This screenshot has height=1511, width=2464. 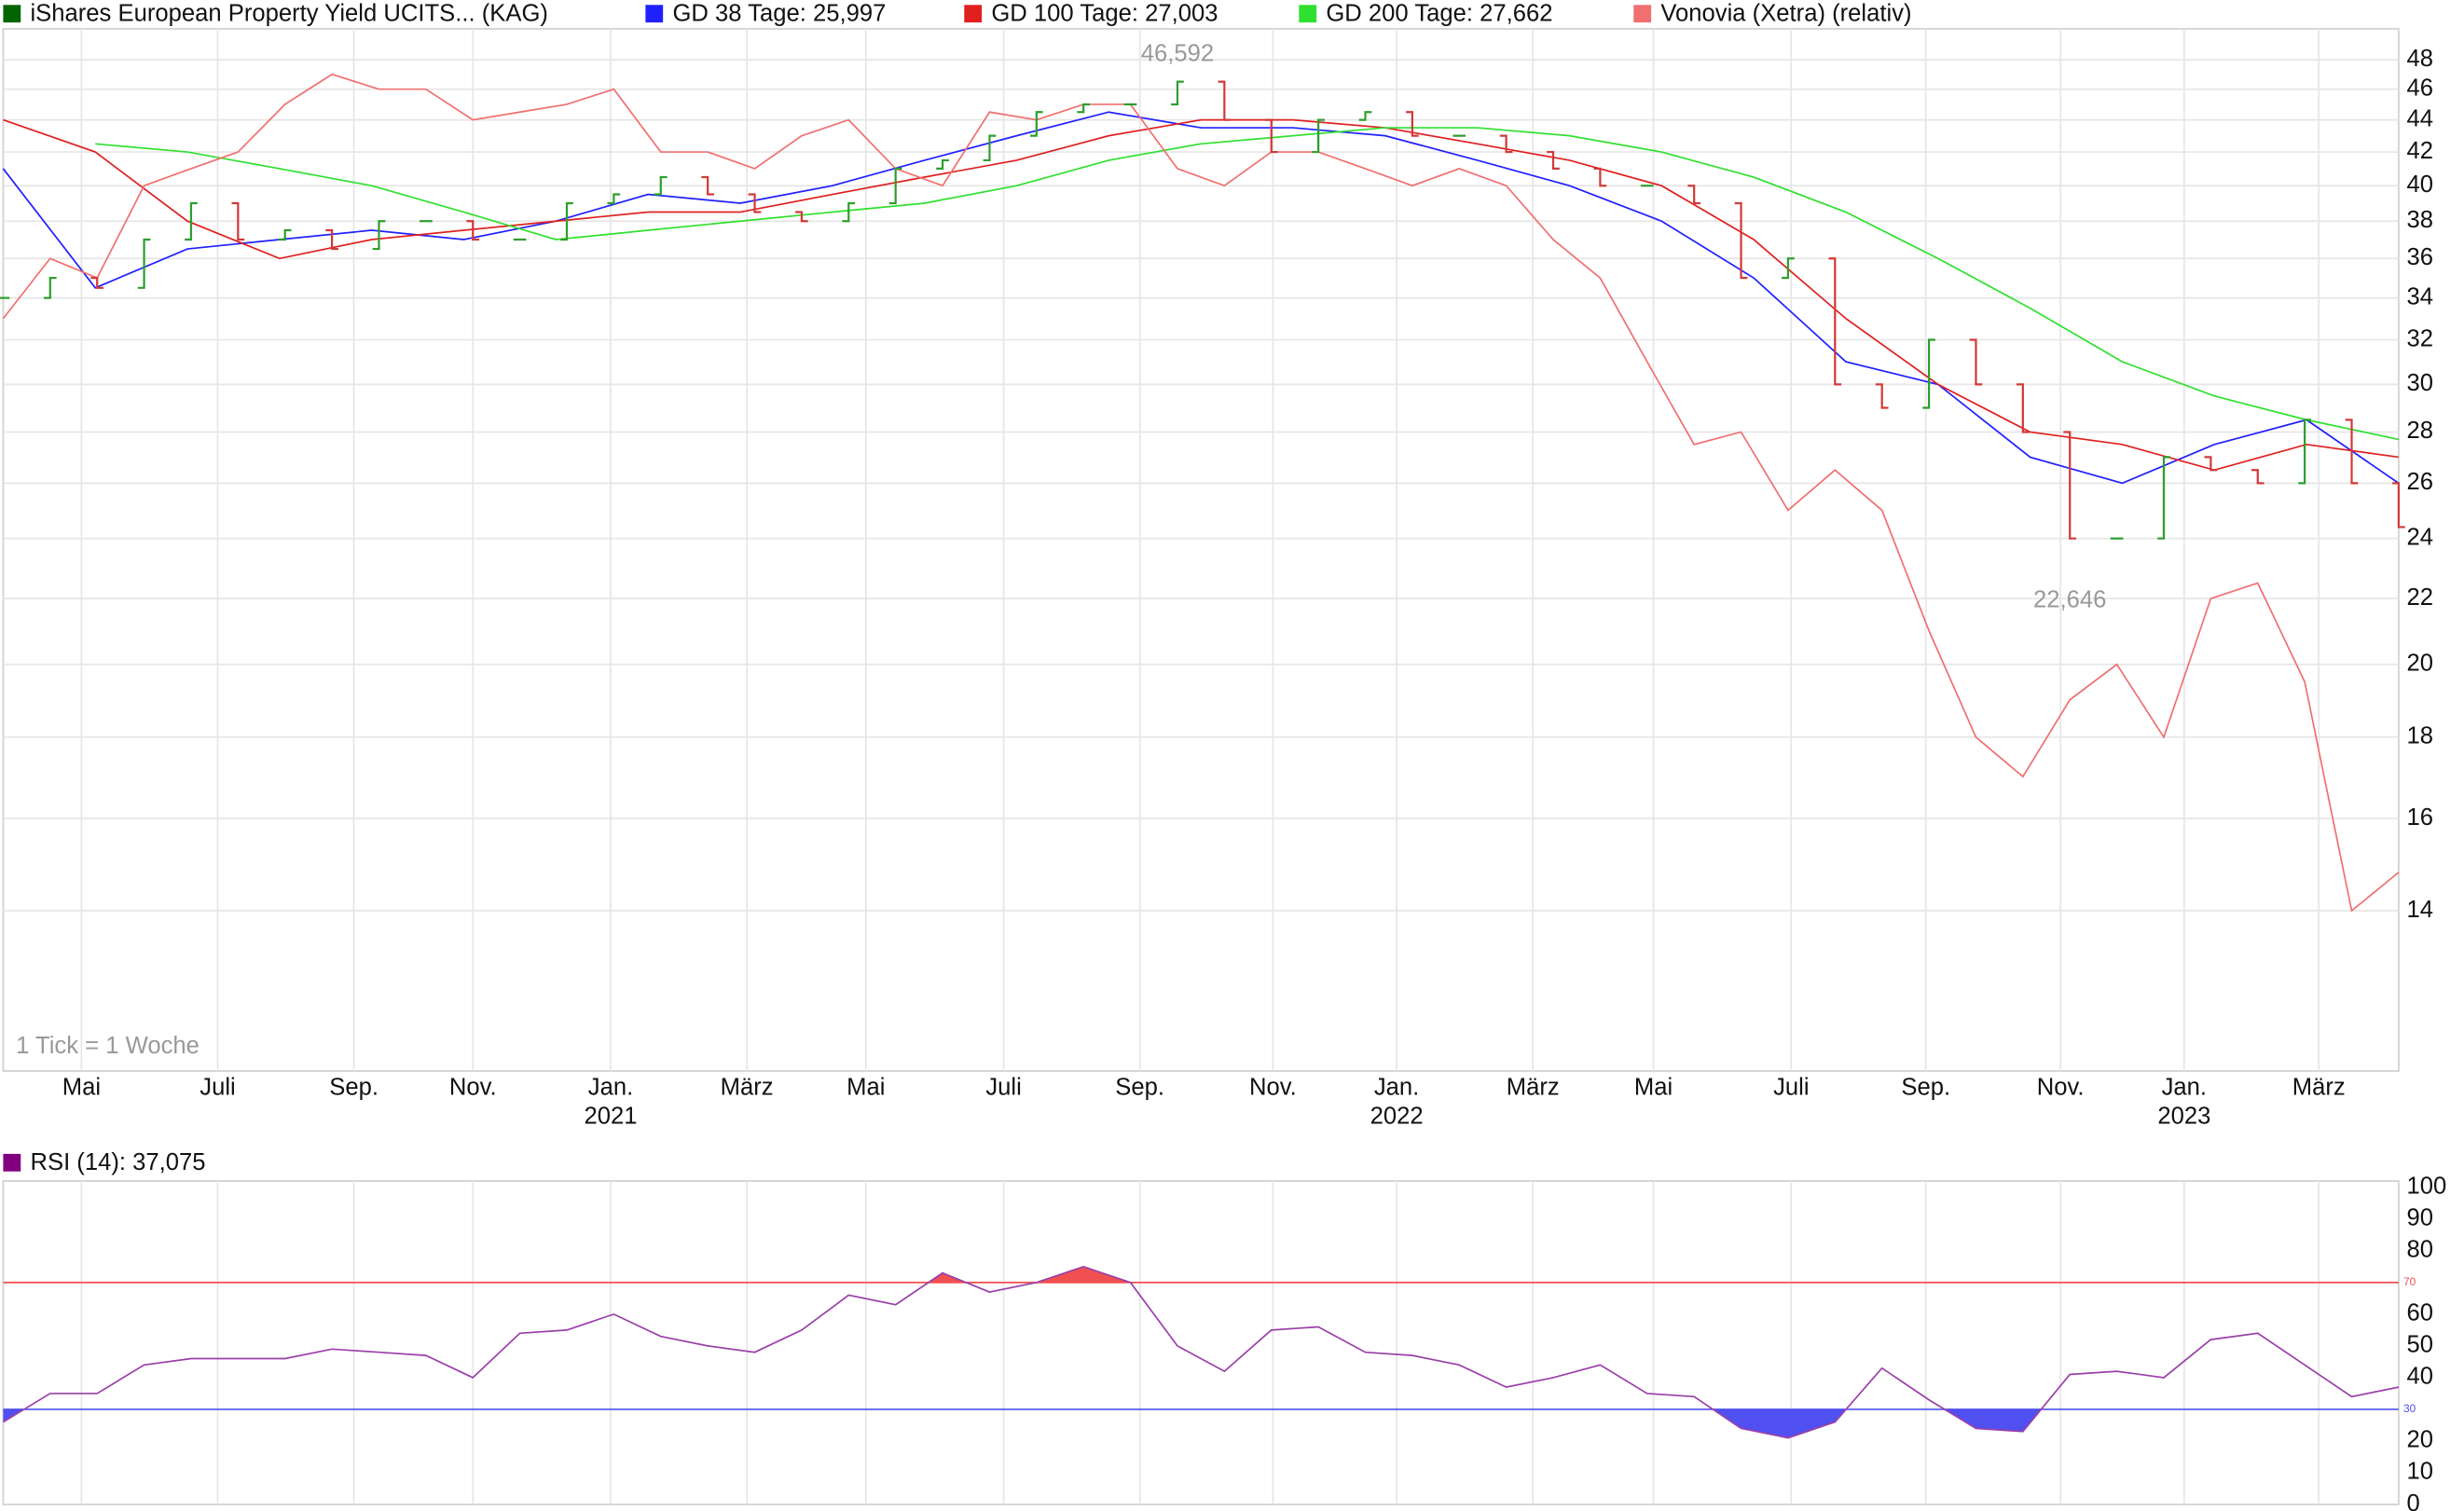 What do you see at coordinates (2420, 1345) in the screenshot?
I see `rsi-y-tick-label: 50` at bounding box center [2420, 1345].